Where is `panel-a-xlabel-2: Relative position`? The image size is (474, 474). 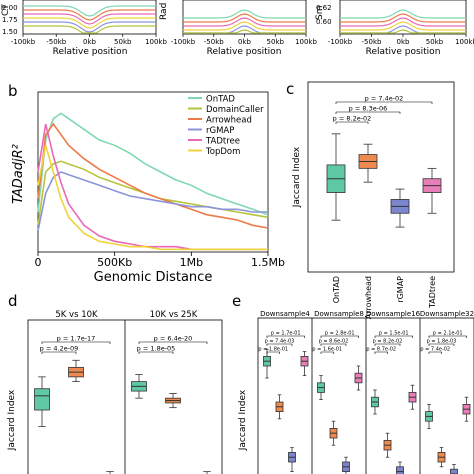 panel-a-xlabel-2: Relative position is located at coordinates (244, 52).